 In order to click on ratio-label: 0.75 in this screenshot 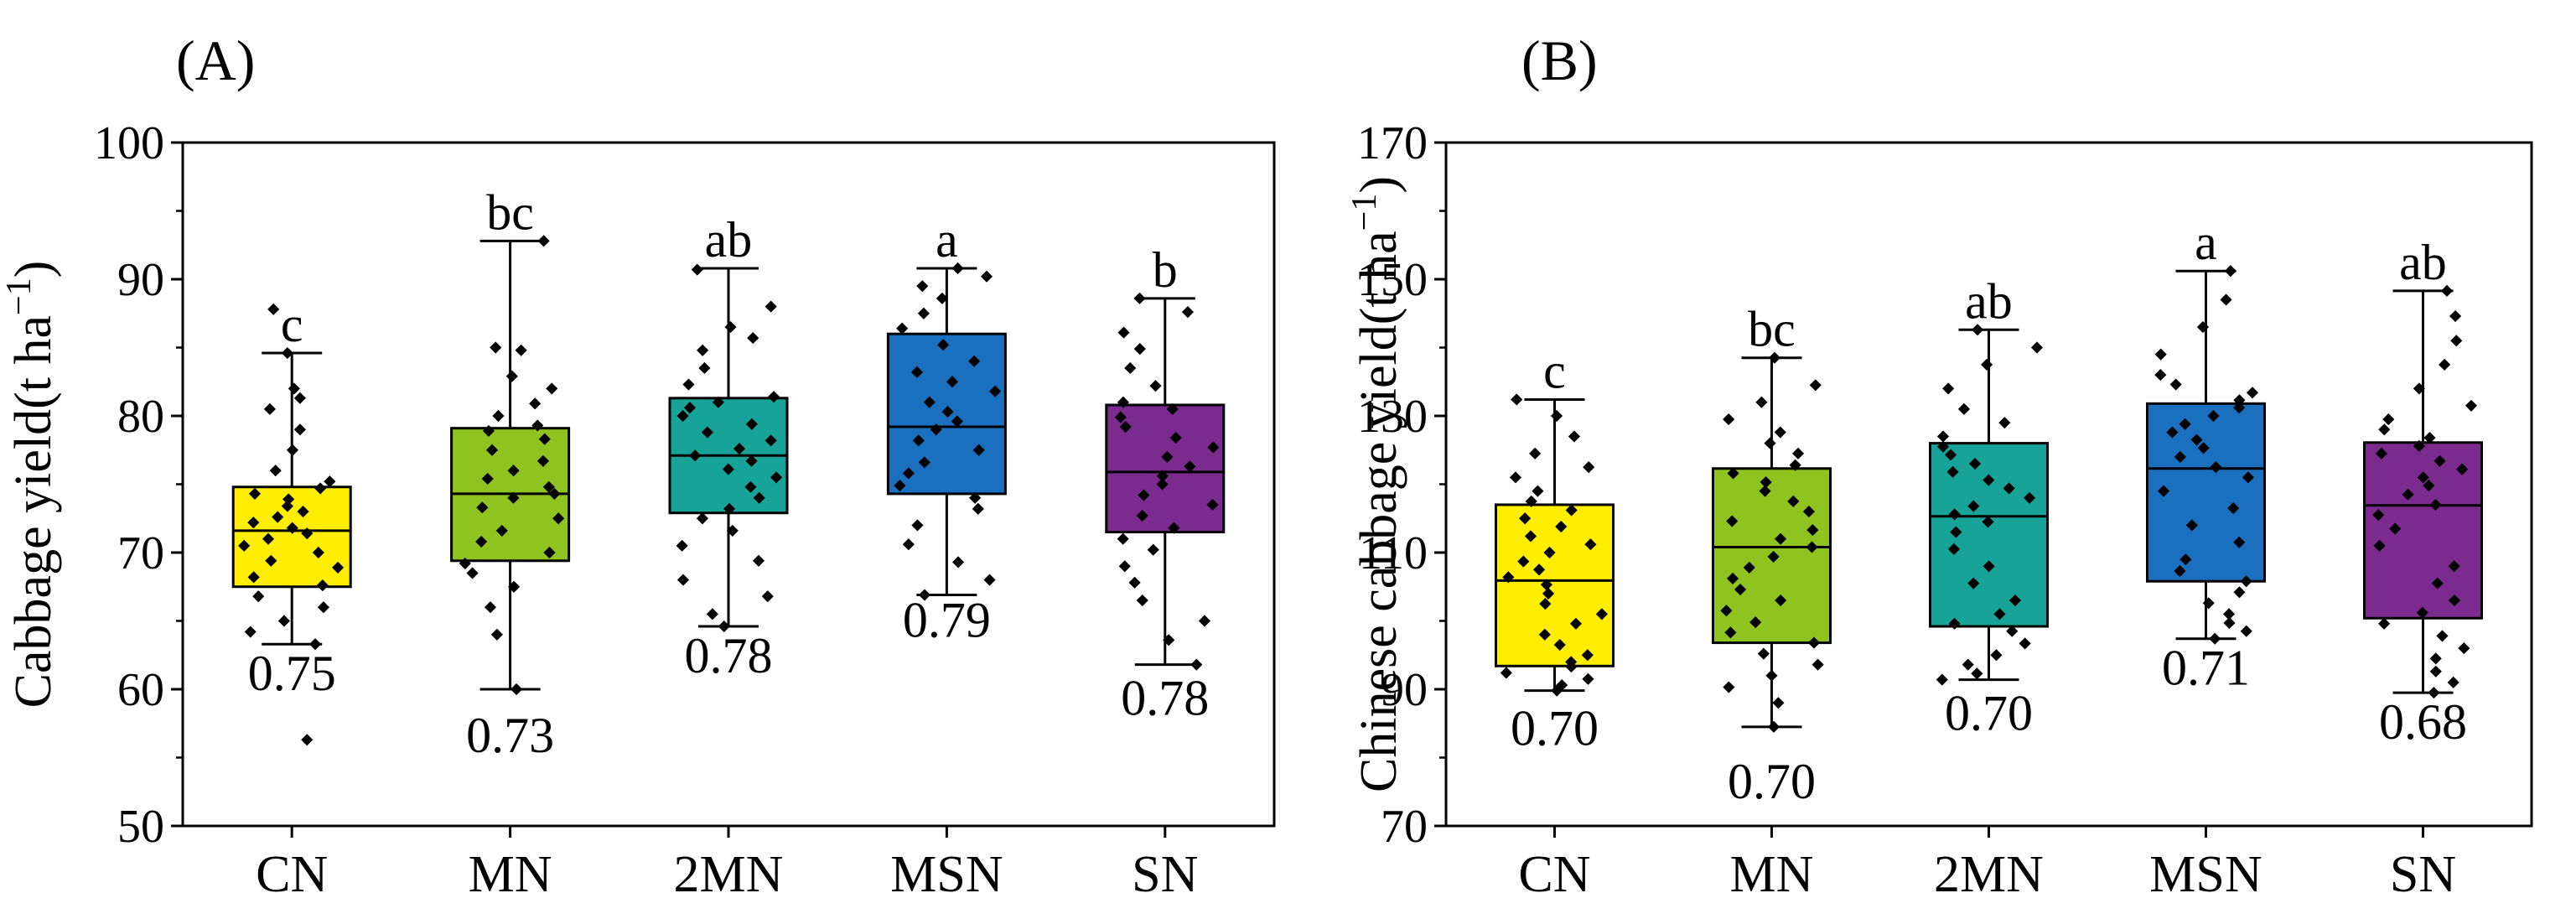, I will do `click(292, 674)`.